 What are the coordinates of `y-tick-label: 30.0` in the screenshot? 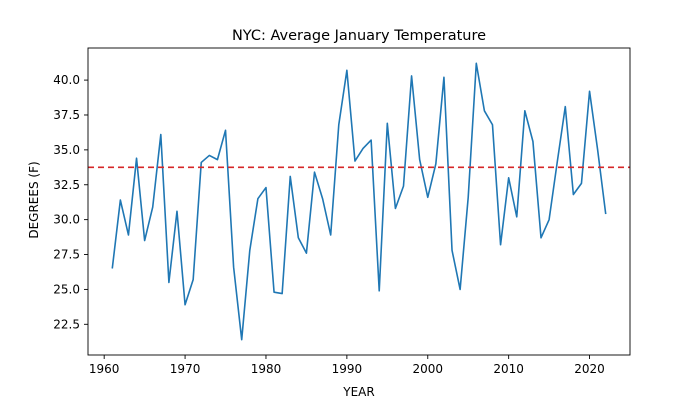 It's located at (66, 220).